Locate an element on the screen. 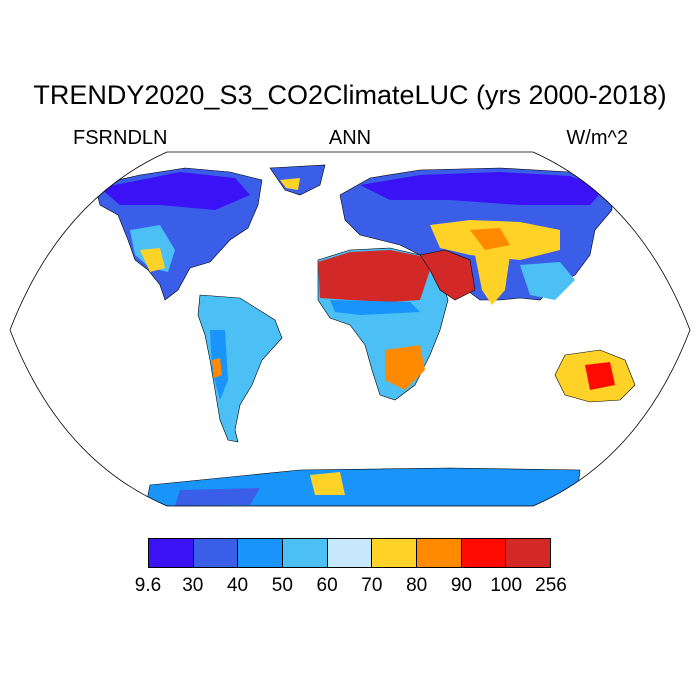 The width and height of the screenshot is (700, 700). colorbar-tick-label: 50 is located at coordinates (282, 585).